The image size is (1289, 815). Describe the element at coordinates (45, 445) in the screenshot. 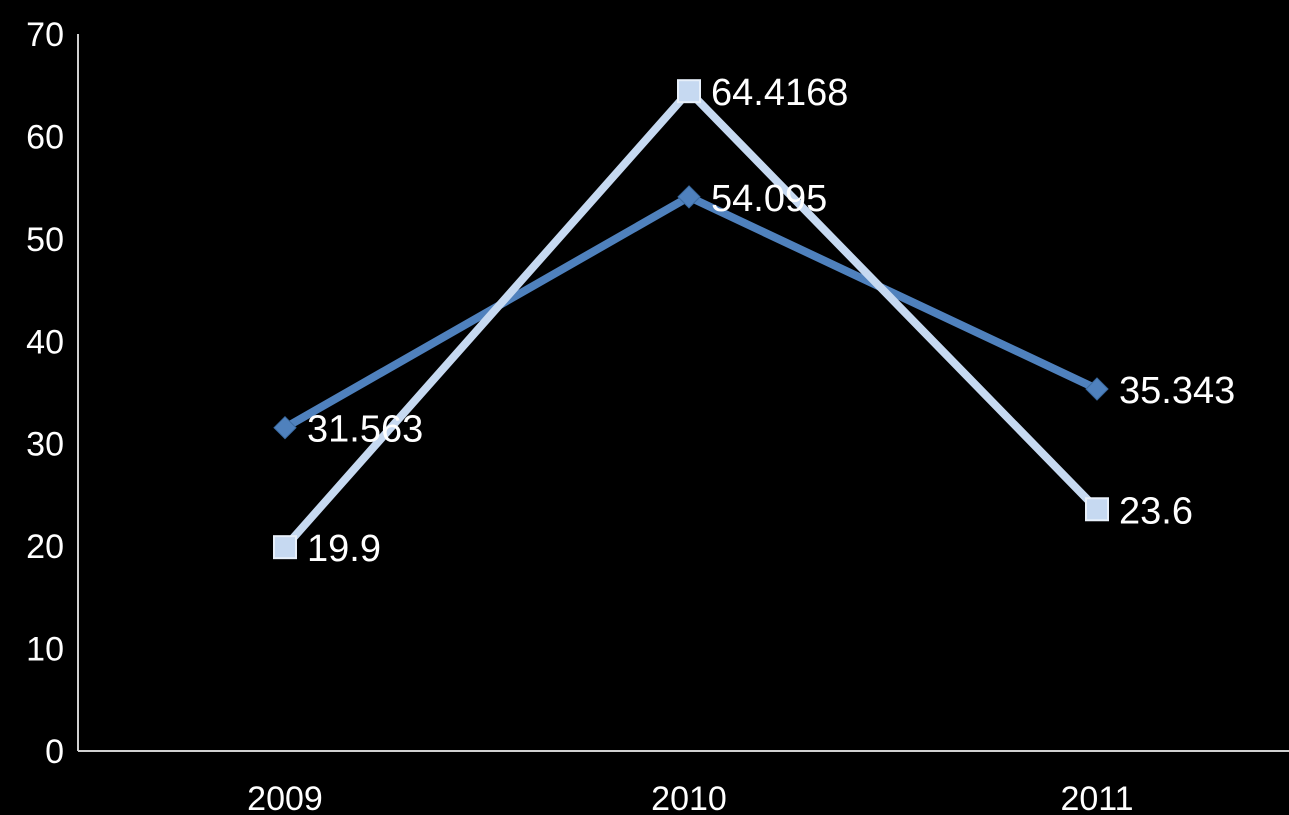

I see `y-tick-label: 30` at that location.